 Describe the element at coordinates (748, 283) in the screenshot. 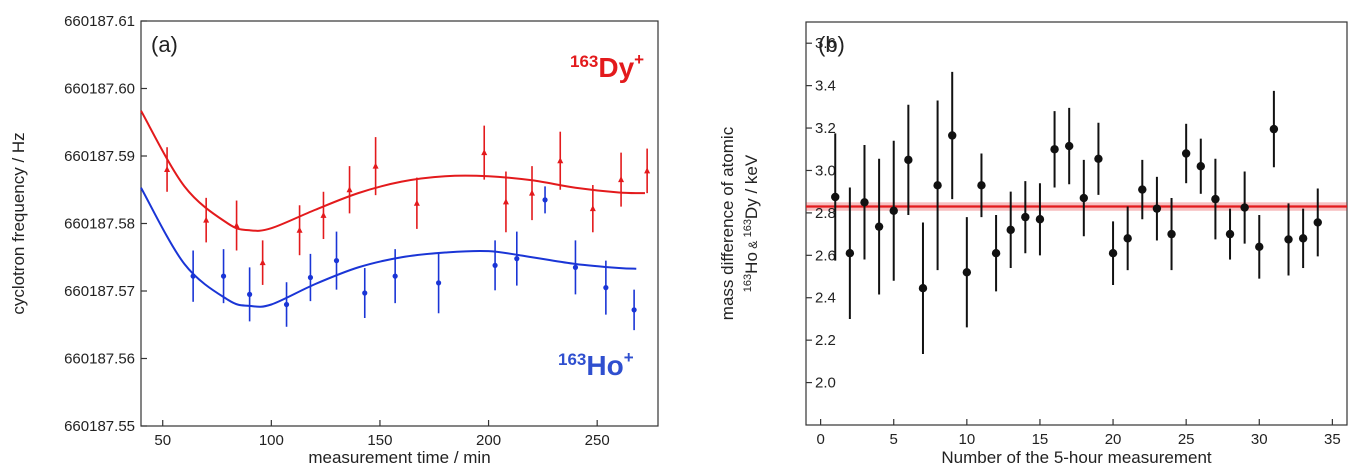

I see `ylabel-ho-mass: 163` at that location.